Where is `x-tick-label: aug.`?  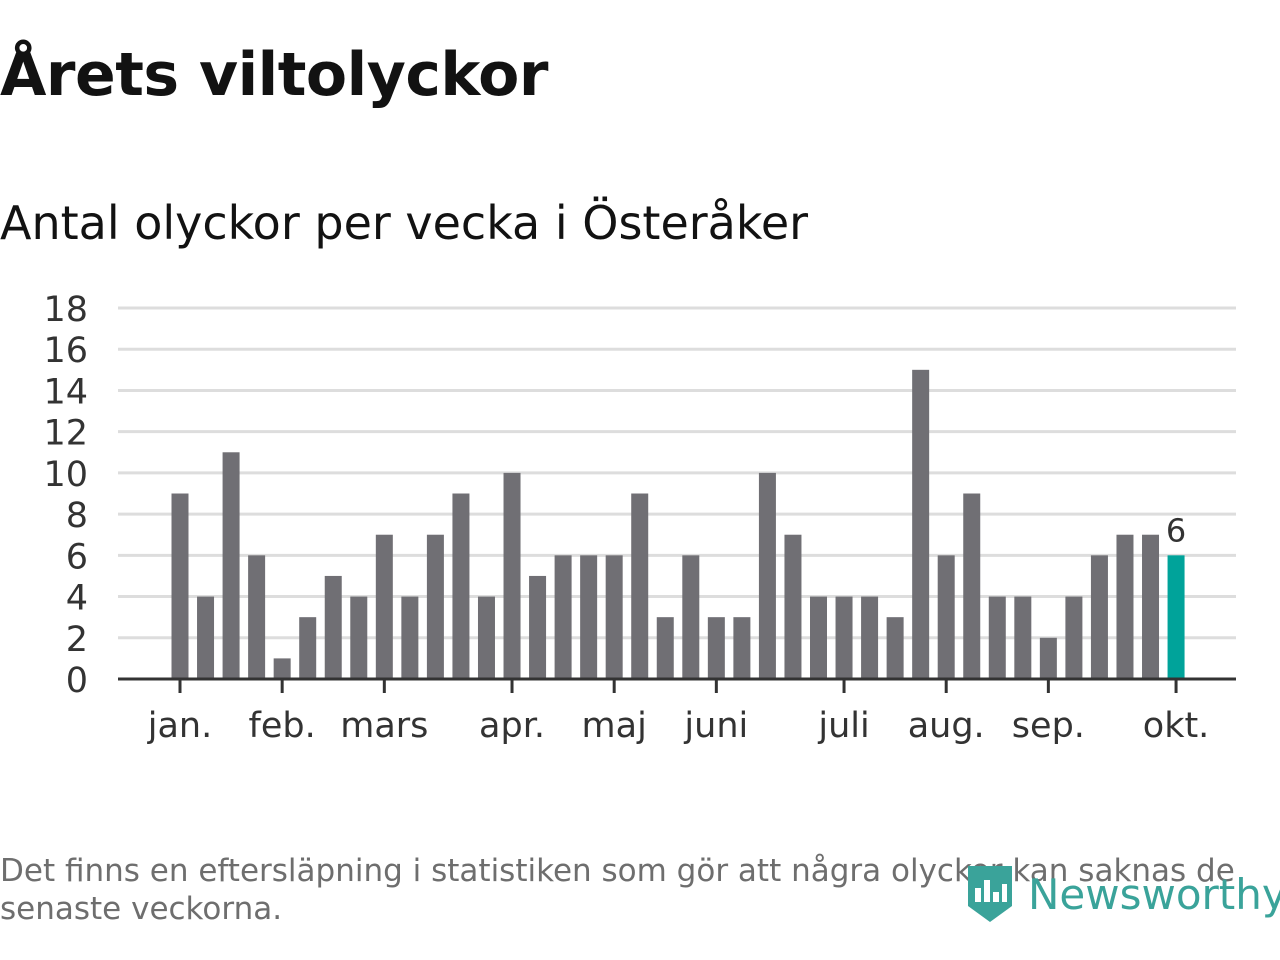 x-tick-label: aug. is located at coordinates (946, 726).